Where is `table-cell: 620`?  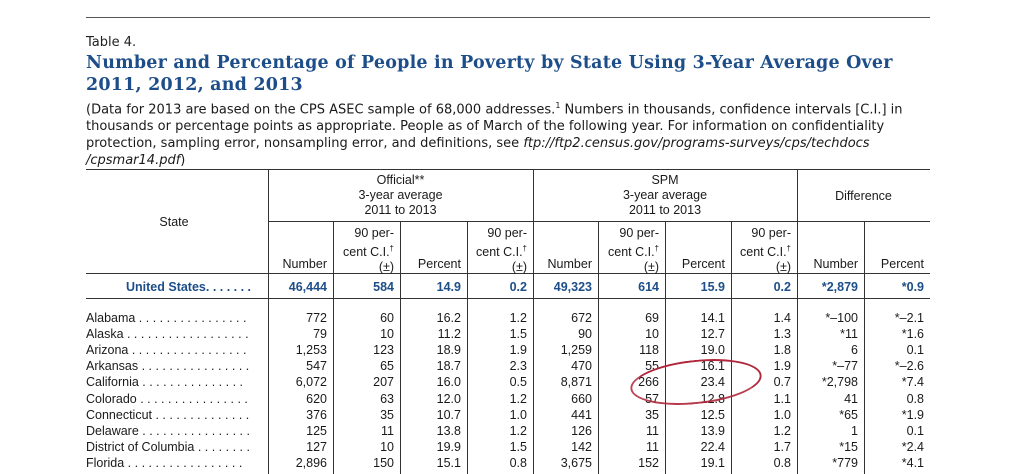
table-cell: 620 is located at coordinates (316, 398).